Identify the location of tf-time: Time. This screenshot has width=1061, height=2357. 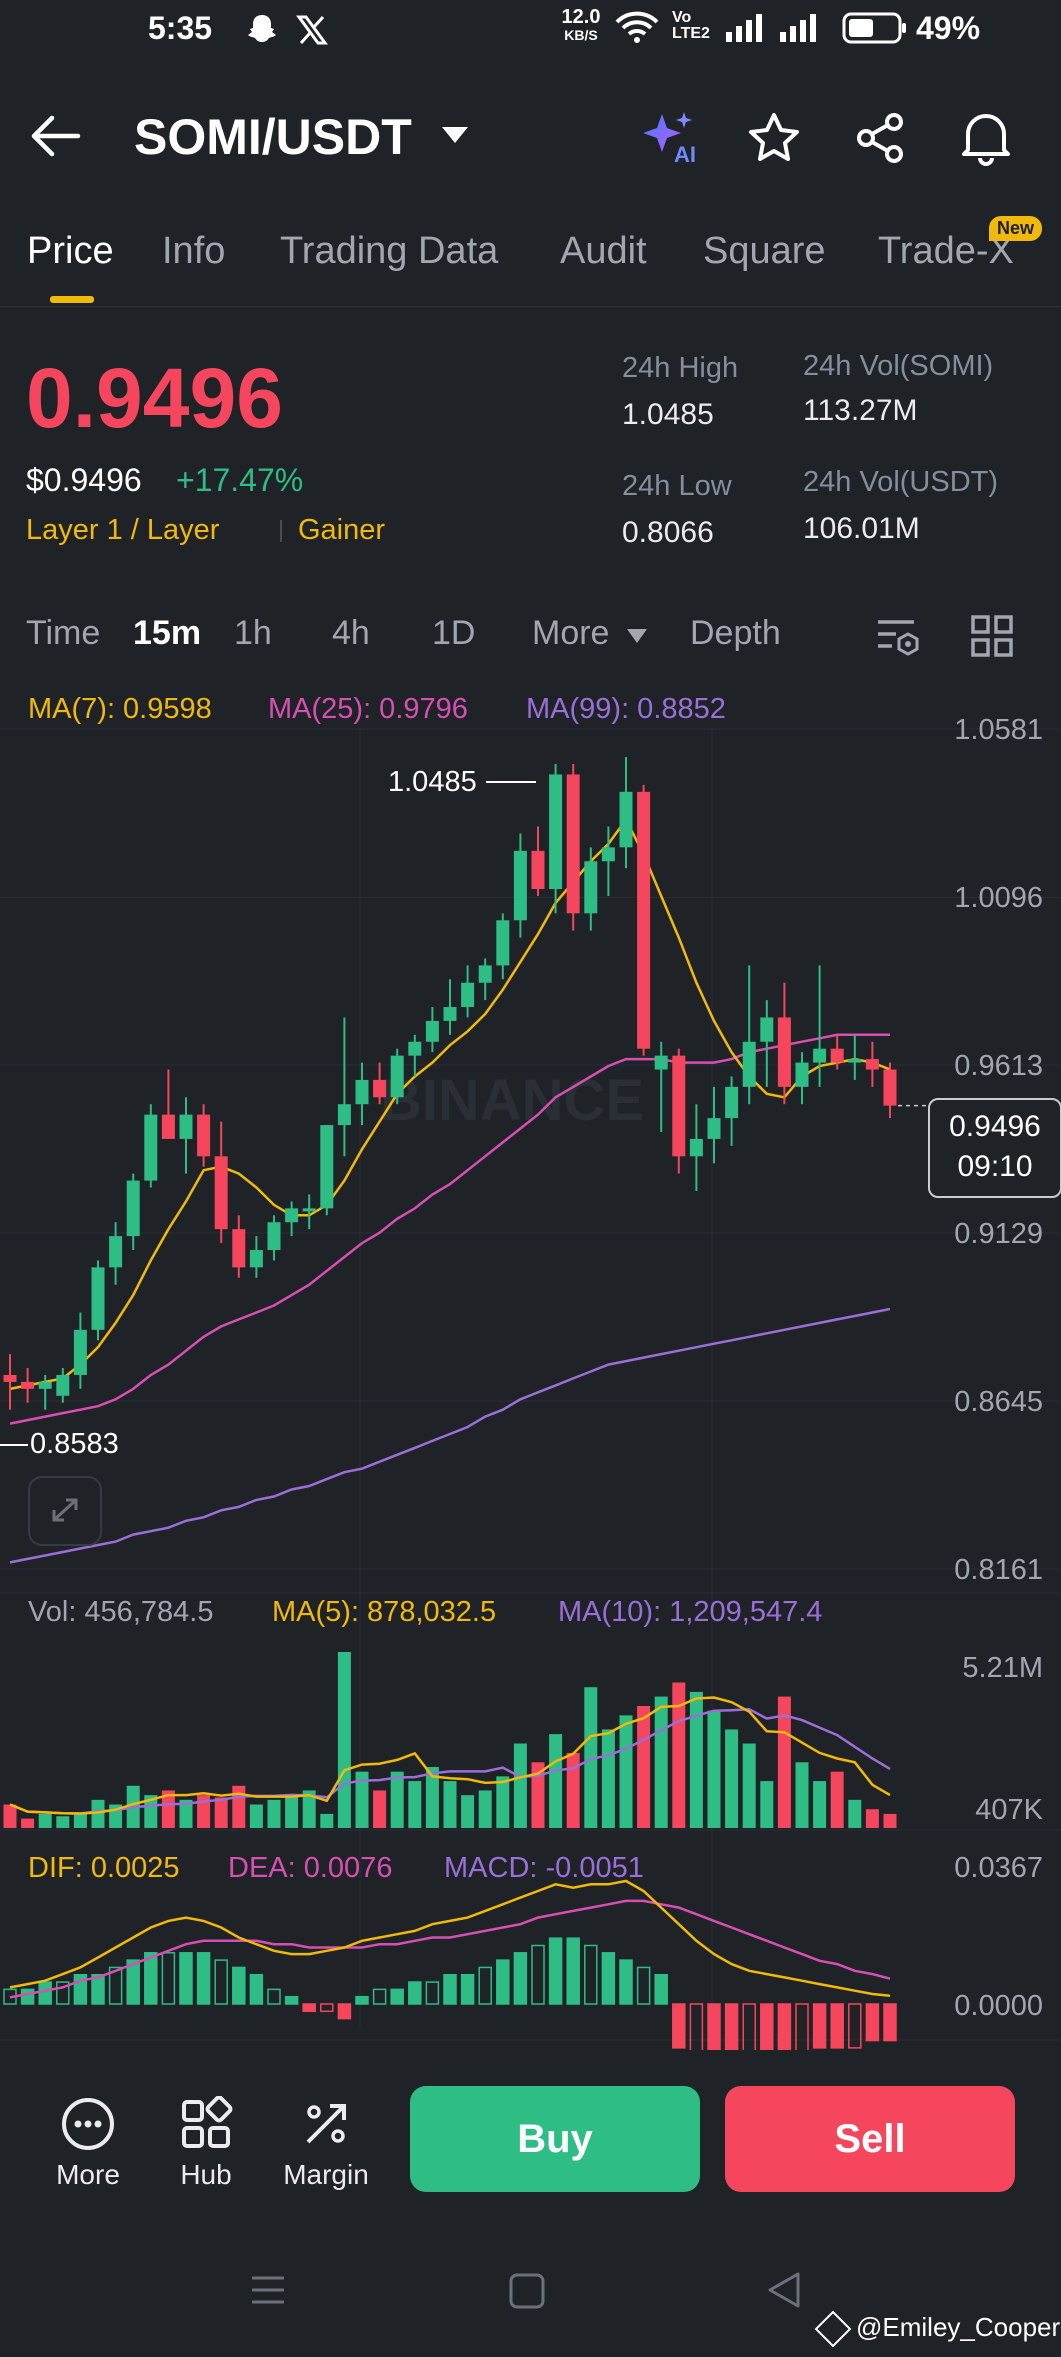
(63, 633).